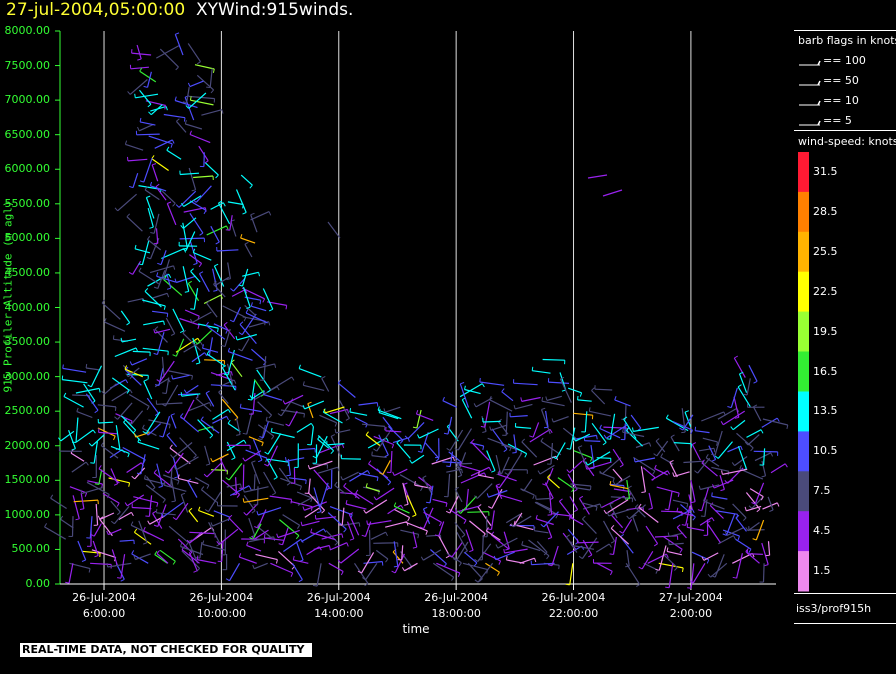 The height and width of the screenshot is (674, 896). I want to click on y-tick-label: 2500.00, so click(27, 411).